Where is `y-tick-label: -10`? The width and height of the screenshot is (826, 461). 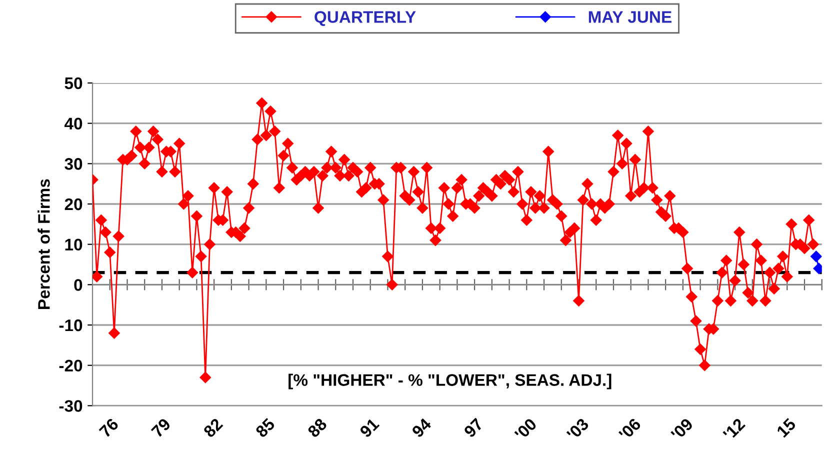 y-tick-label: -10 is located at coordinates (70, 325).